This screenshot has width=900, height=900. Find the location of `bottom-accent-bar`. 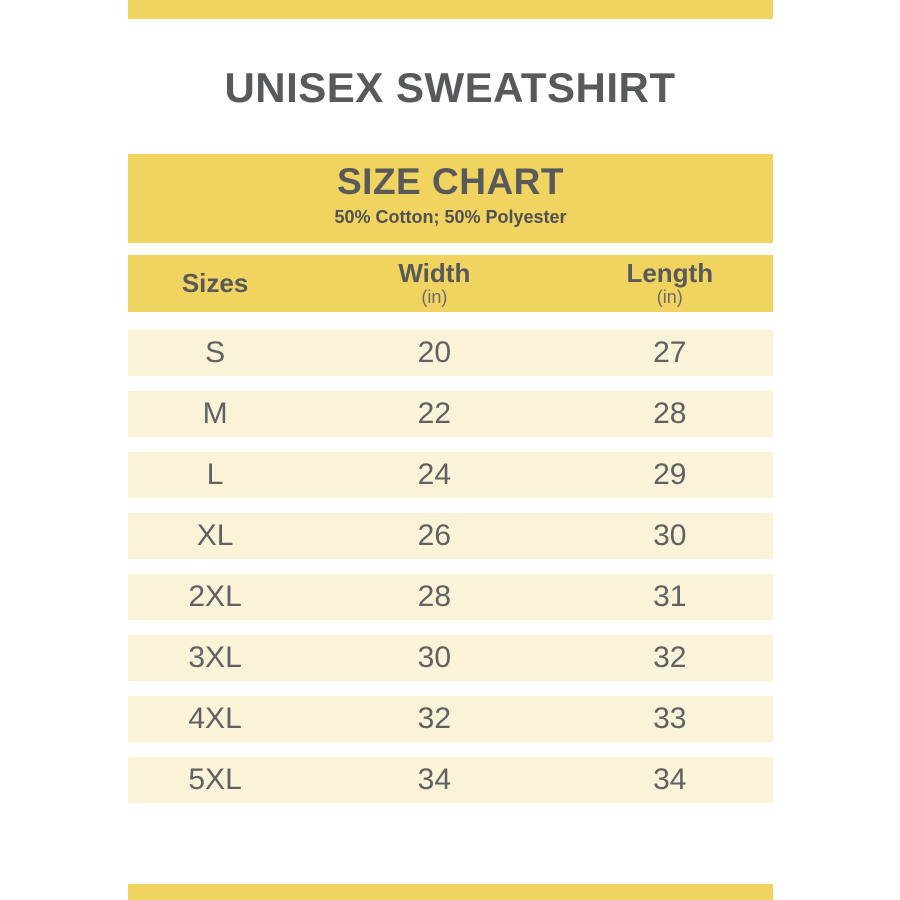

bottom-accent-bar is located at coordinates (450, 892).